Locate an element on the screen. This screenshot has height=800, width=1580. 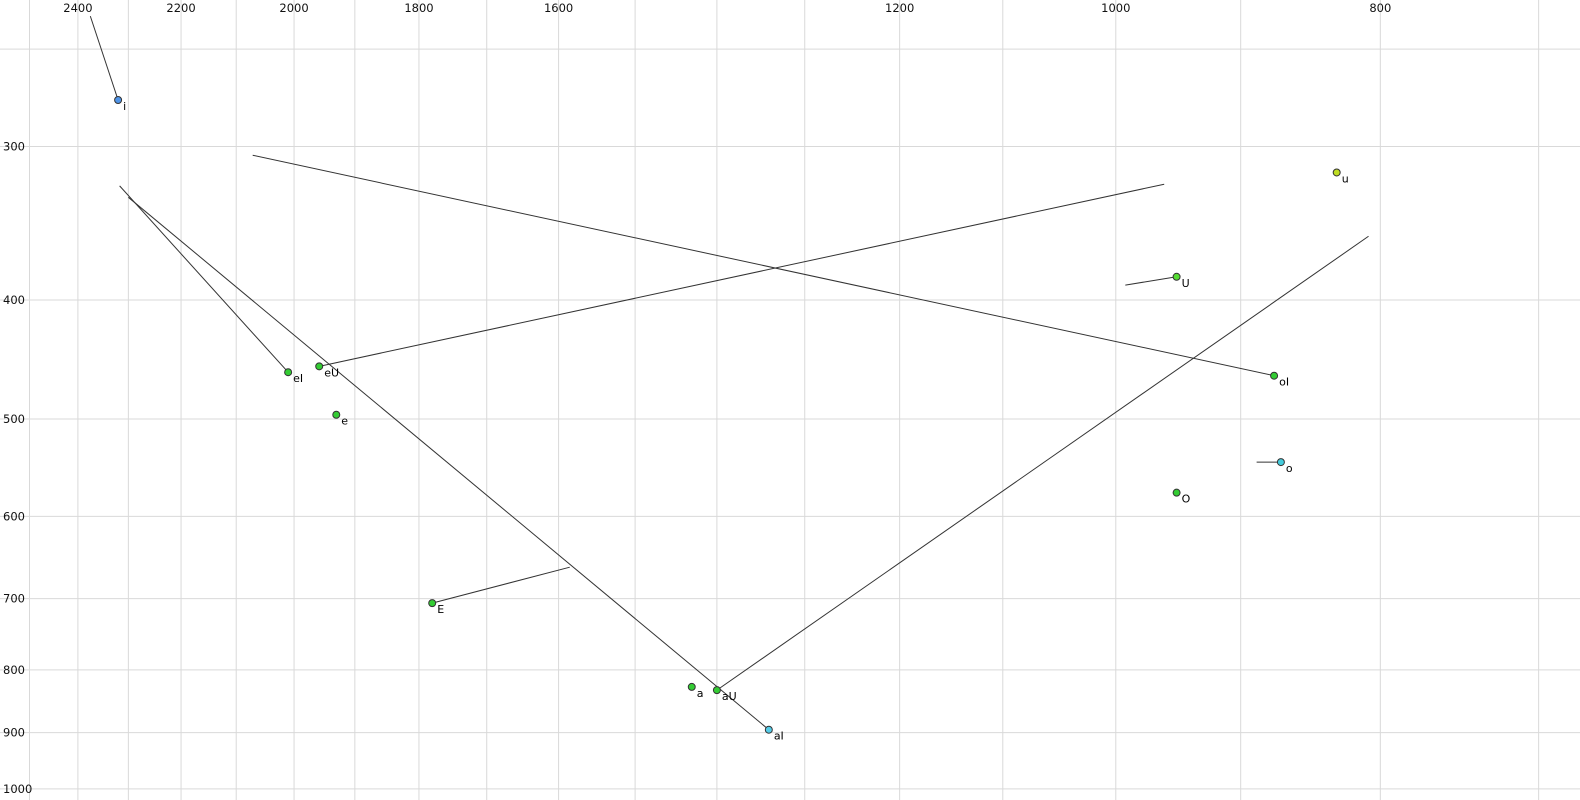
y-tick-label-300: 300 is located at coordinates (14, 146).